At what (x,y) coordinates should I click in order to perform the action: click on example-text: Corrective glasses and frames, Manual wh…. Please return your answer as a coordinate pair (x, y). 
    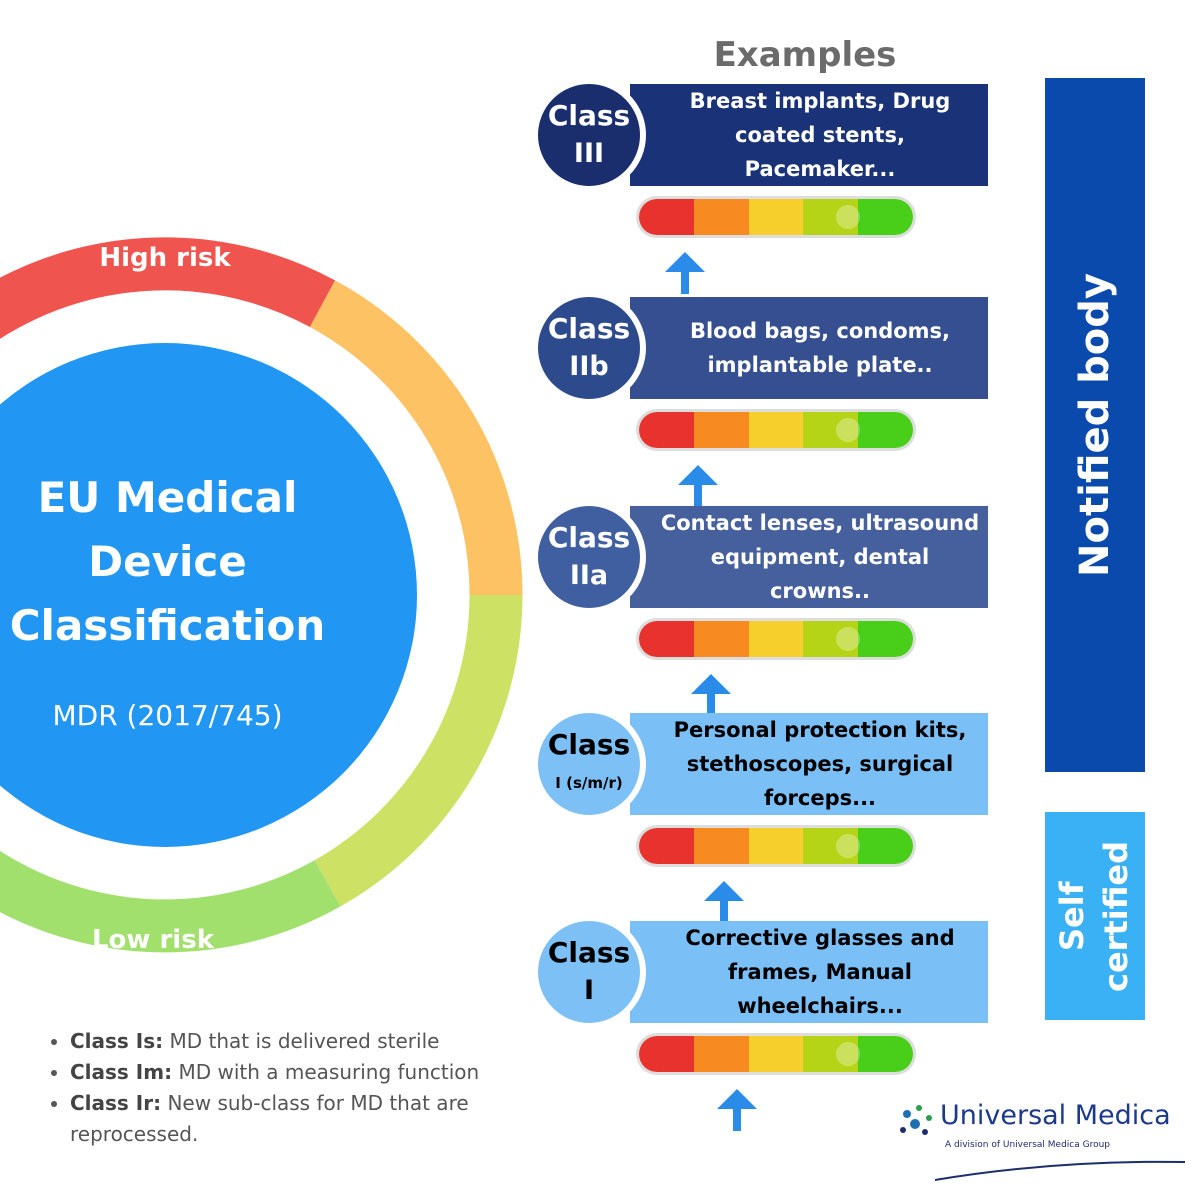
    Looking at the image, I should click on (820, 972).